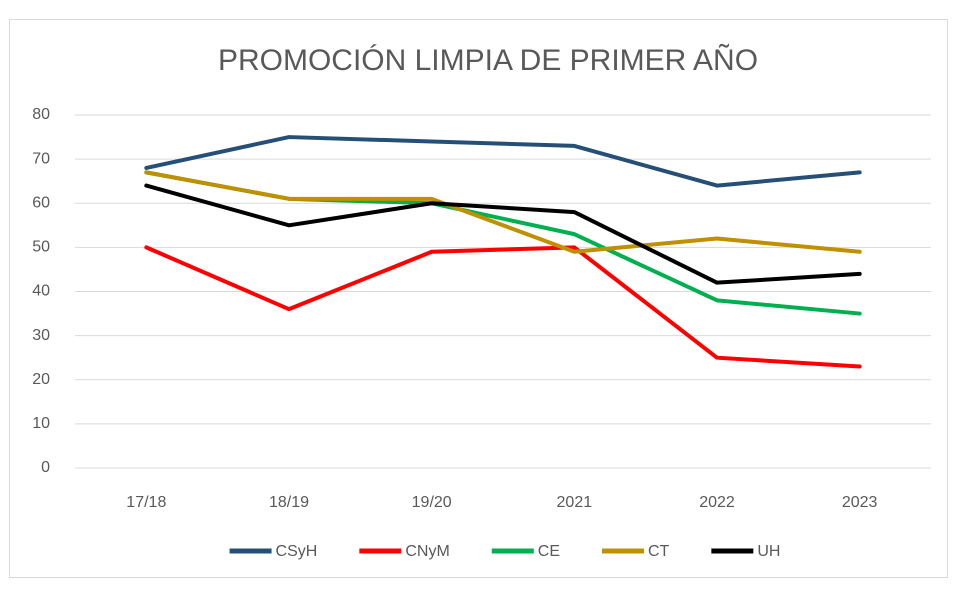 This screenshot has height=590, width=957. I want to click on x-tick-label: 2021, so click(575, 502).